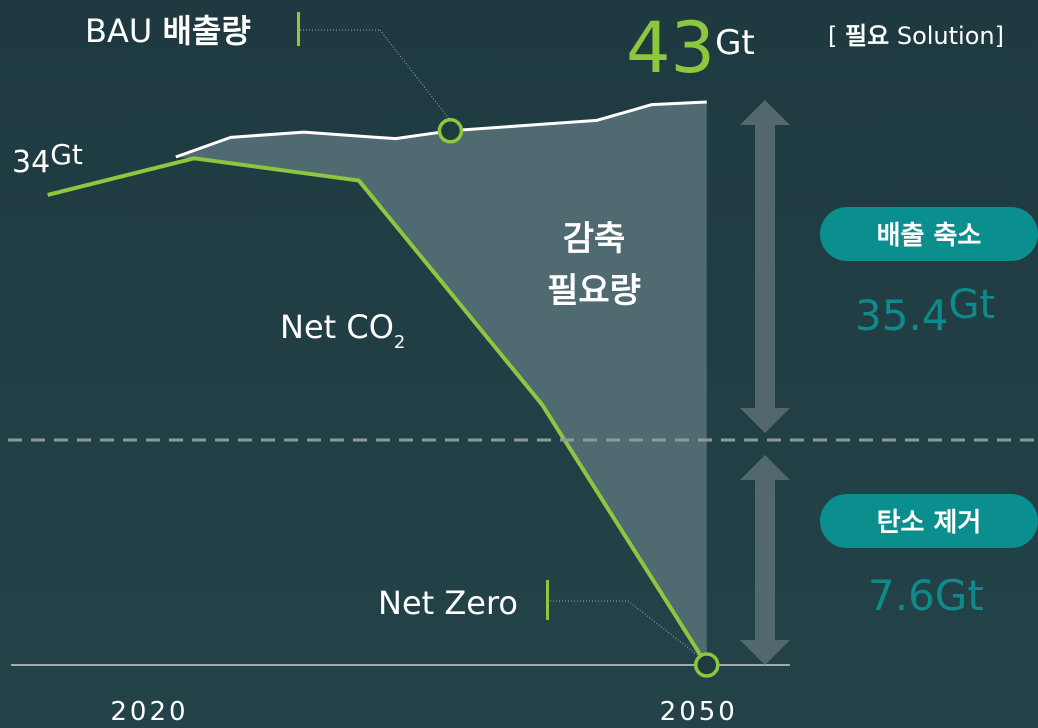  I want to click on start-label: 34Gt, so click(47, 159).